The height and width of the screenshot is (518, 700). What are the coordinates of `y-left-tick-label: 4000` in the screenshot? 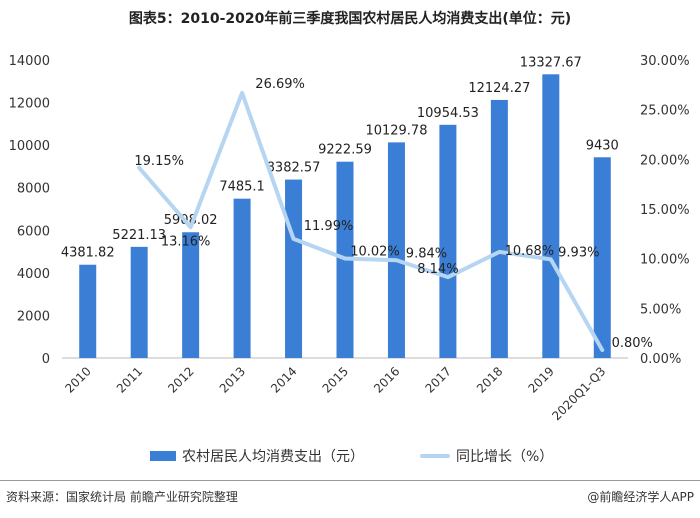 It's located at (33, 274).